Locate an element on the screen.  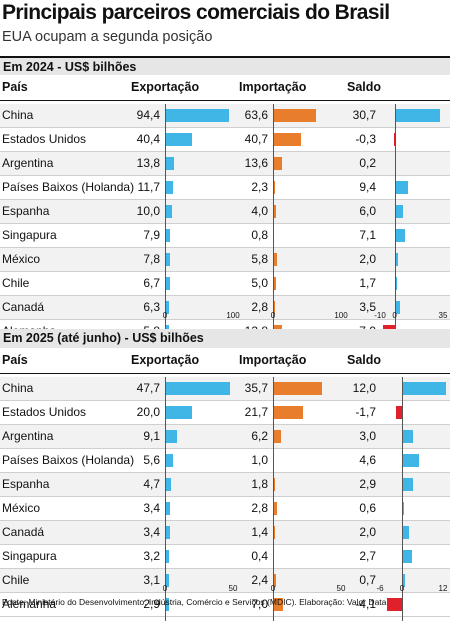
column-header-country: País is located at coordinates (15, 87).